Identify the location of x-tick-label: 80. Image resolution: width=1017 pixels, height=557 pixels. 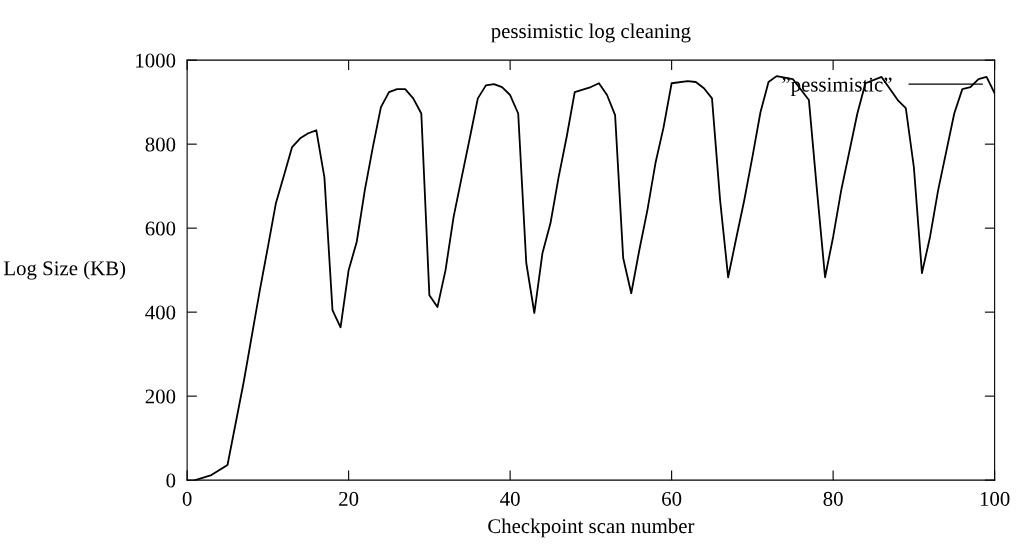
(833, 498).